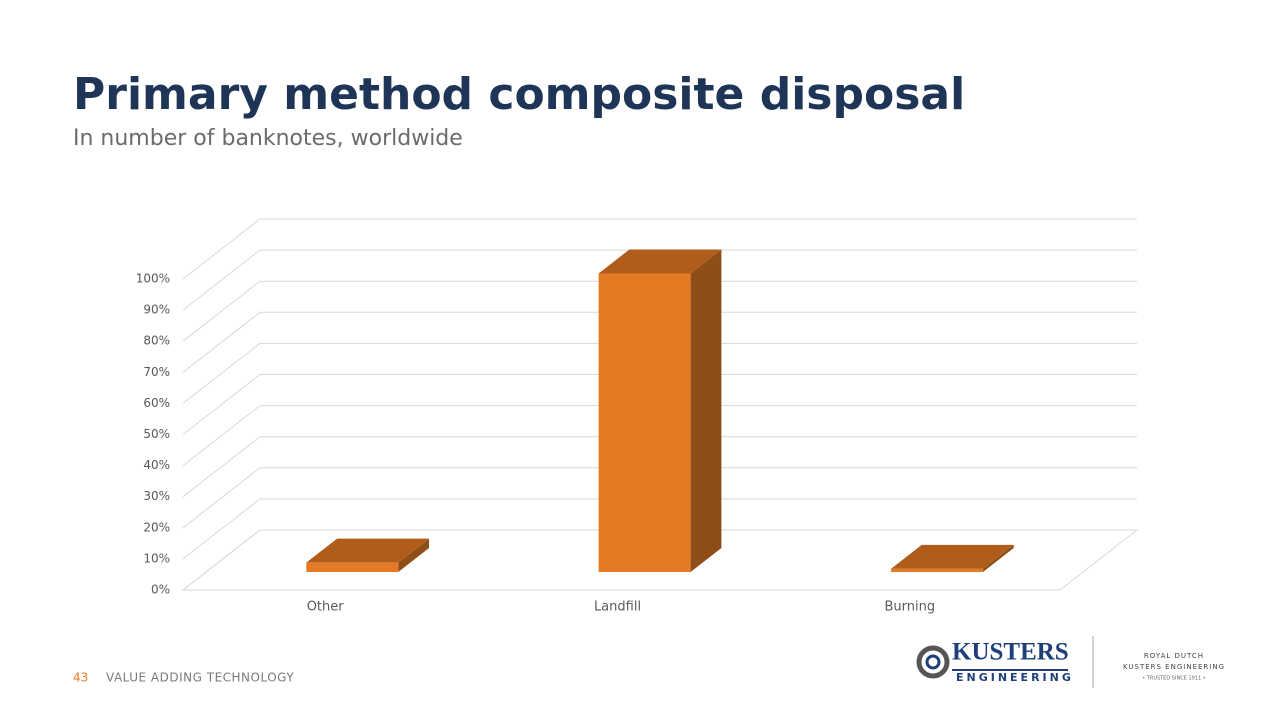  What do you see at coordinates (268, 138) in the screenshot?
I see `chart-subtitle: In number of banknotes, worldwide` at bounding box center [268, 138].